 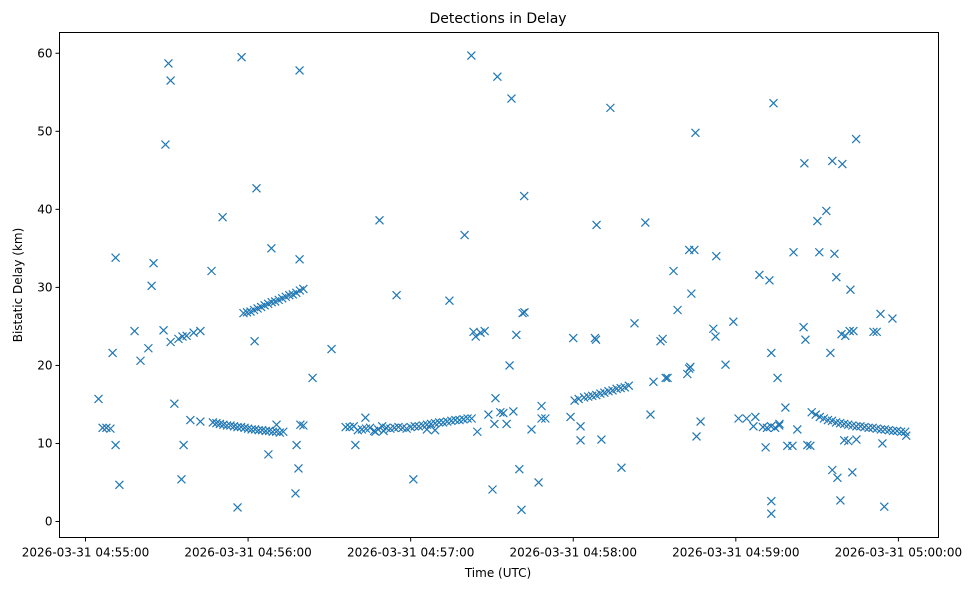 What do you see at coordinates (410, 553) in the screenshot?
I see `x-tick-label: 2026-03-31 04:57:00` at bounding box center [410, 553].